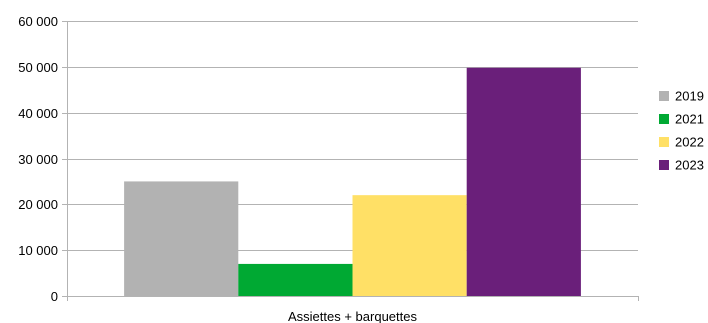 This screenshot has width=708, height=323. Describe the element at coordinates (689, 142) in the screenshot. I see `legend-label-2022: 2022` at that location.